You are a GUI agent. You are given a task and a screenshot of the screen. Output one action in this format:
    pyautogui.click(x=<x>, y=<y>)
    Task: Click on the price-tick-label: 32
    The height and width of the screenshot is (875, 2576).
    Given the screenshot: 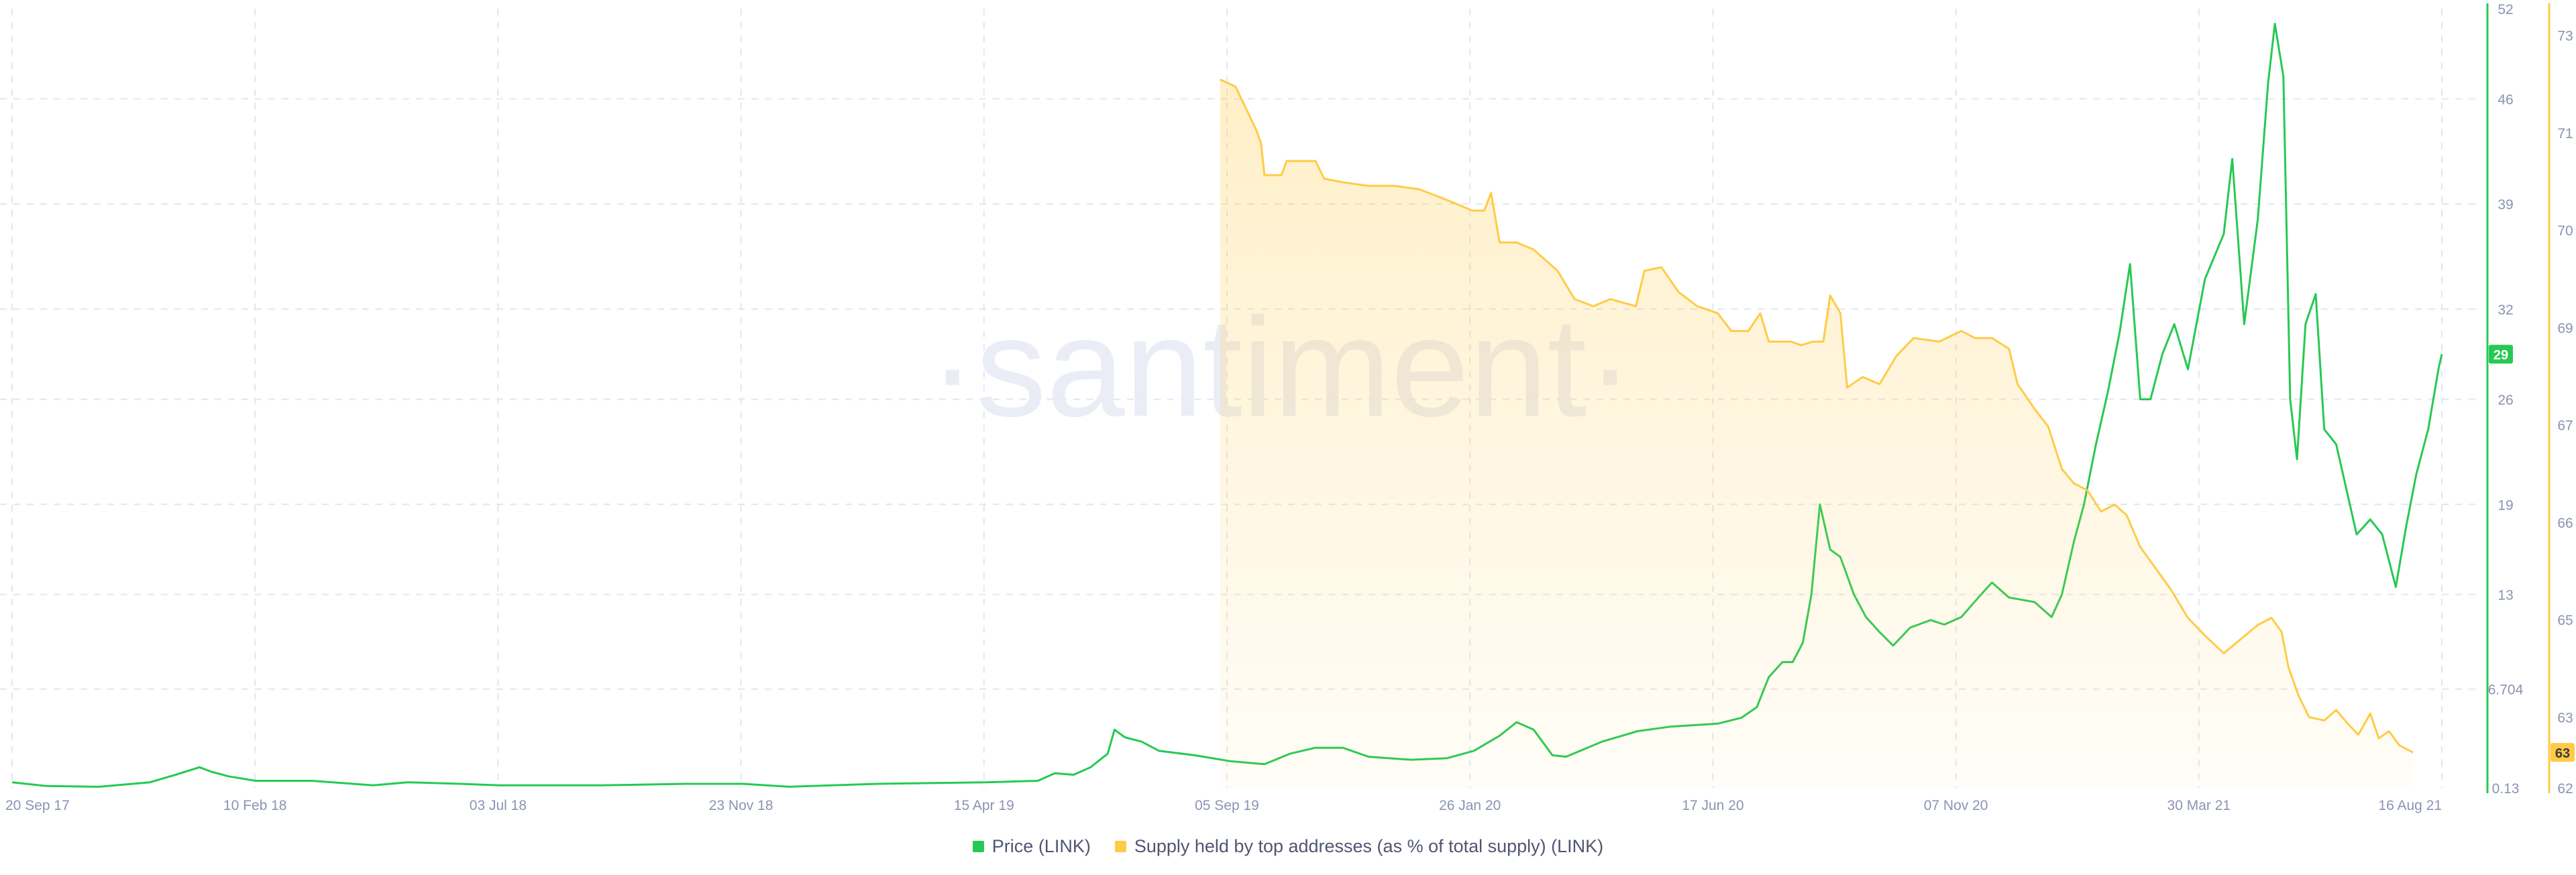 What is the action you would take?
    pyautogui.click(x=2505, y=310)
    